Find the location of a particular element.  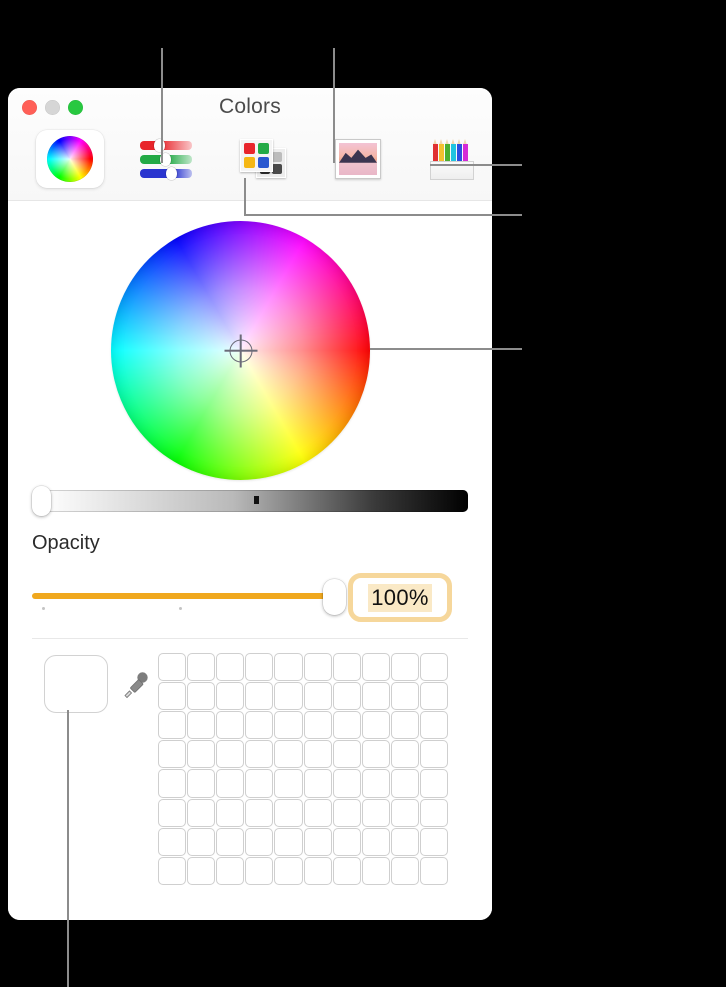

tab-image-palettes is located at coordinates (358, 159).